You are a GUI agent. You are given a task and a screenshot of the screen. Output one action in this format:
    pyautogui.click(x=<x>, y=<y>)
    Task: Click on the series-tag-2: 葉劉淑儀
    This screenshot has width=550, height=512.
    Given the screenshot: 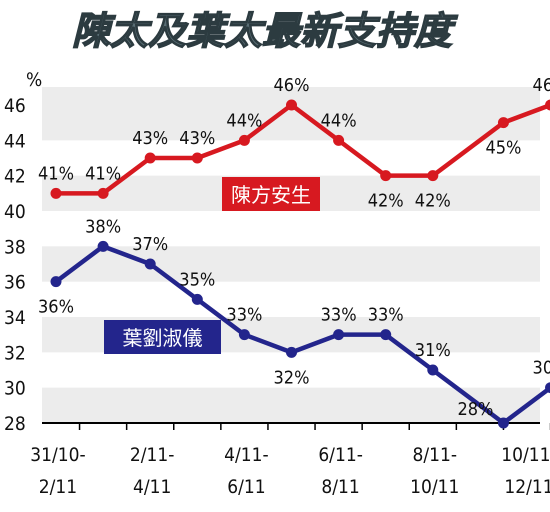 What is the action you would take?
    pyautogui.click(x=162, y=337)
    